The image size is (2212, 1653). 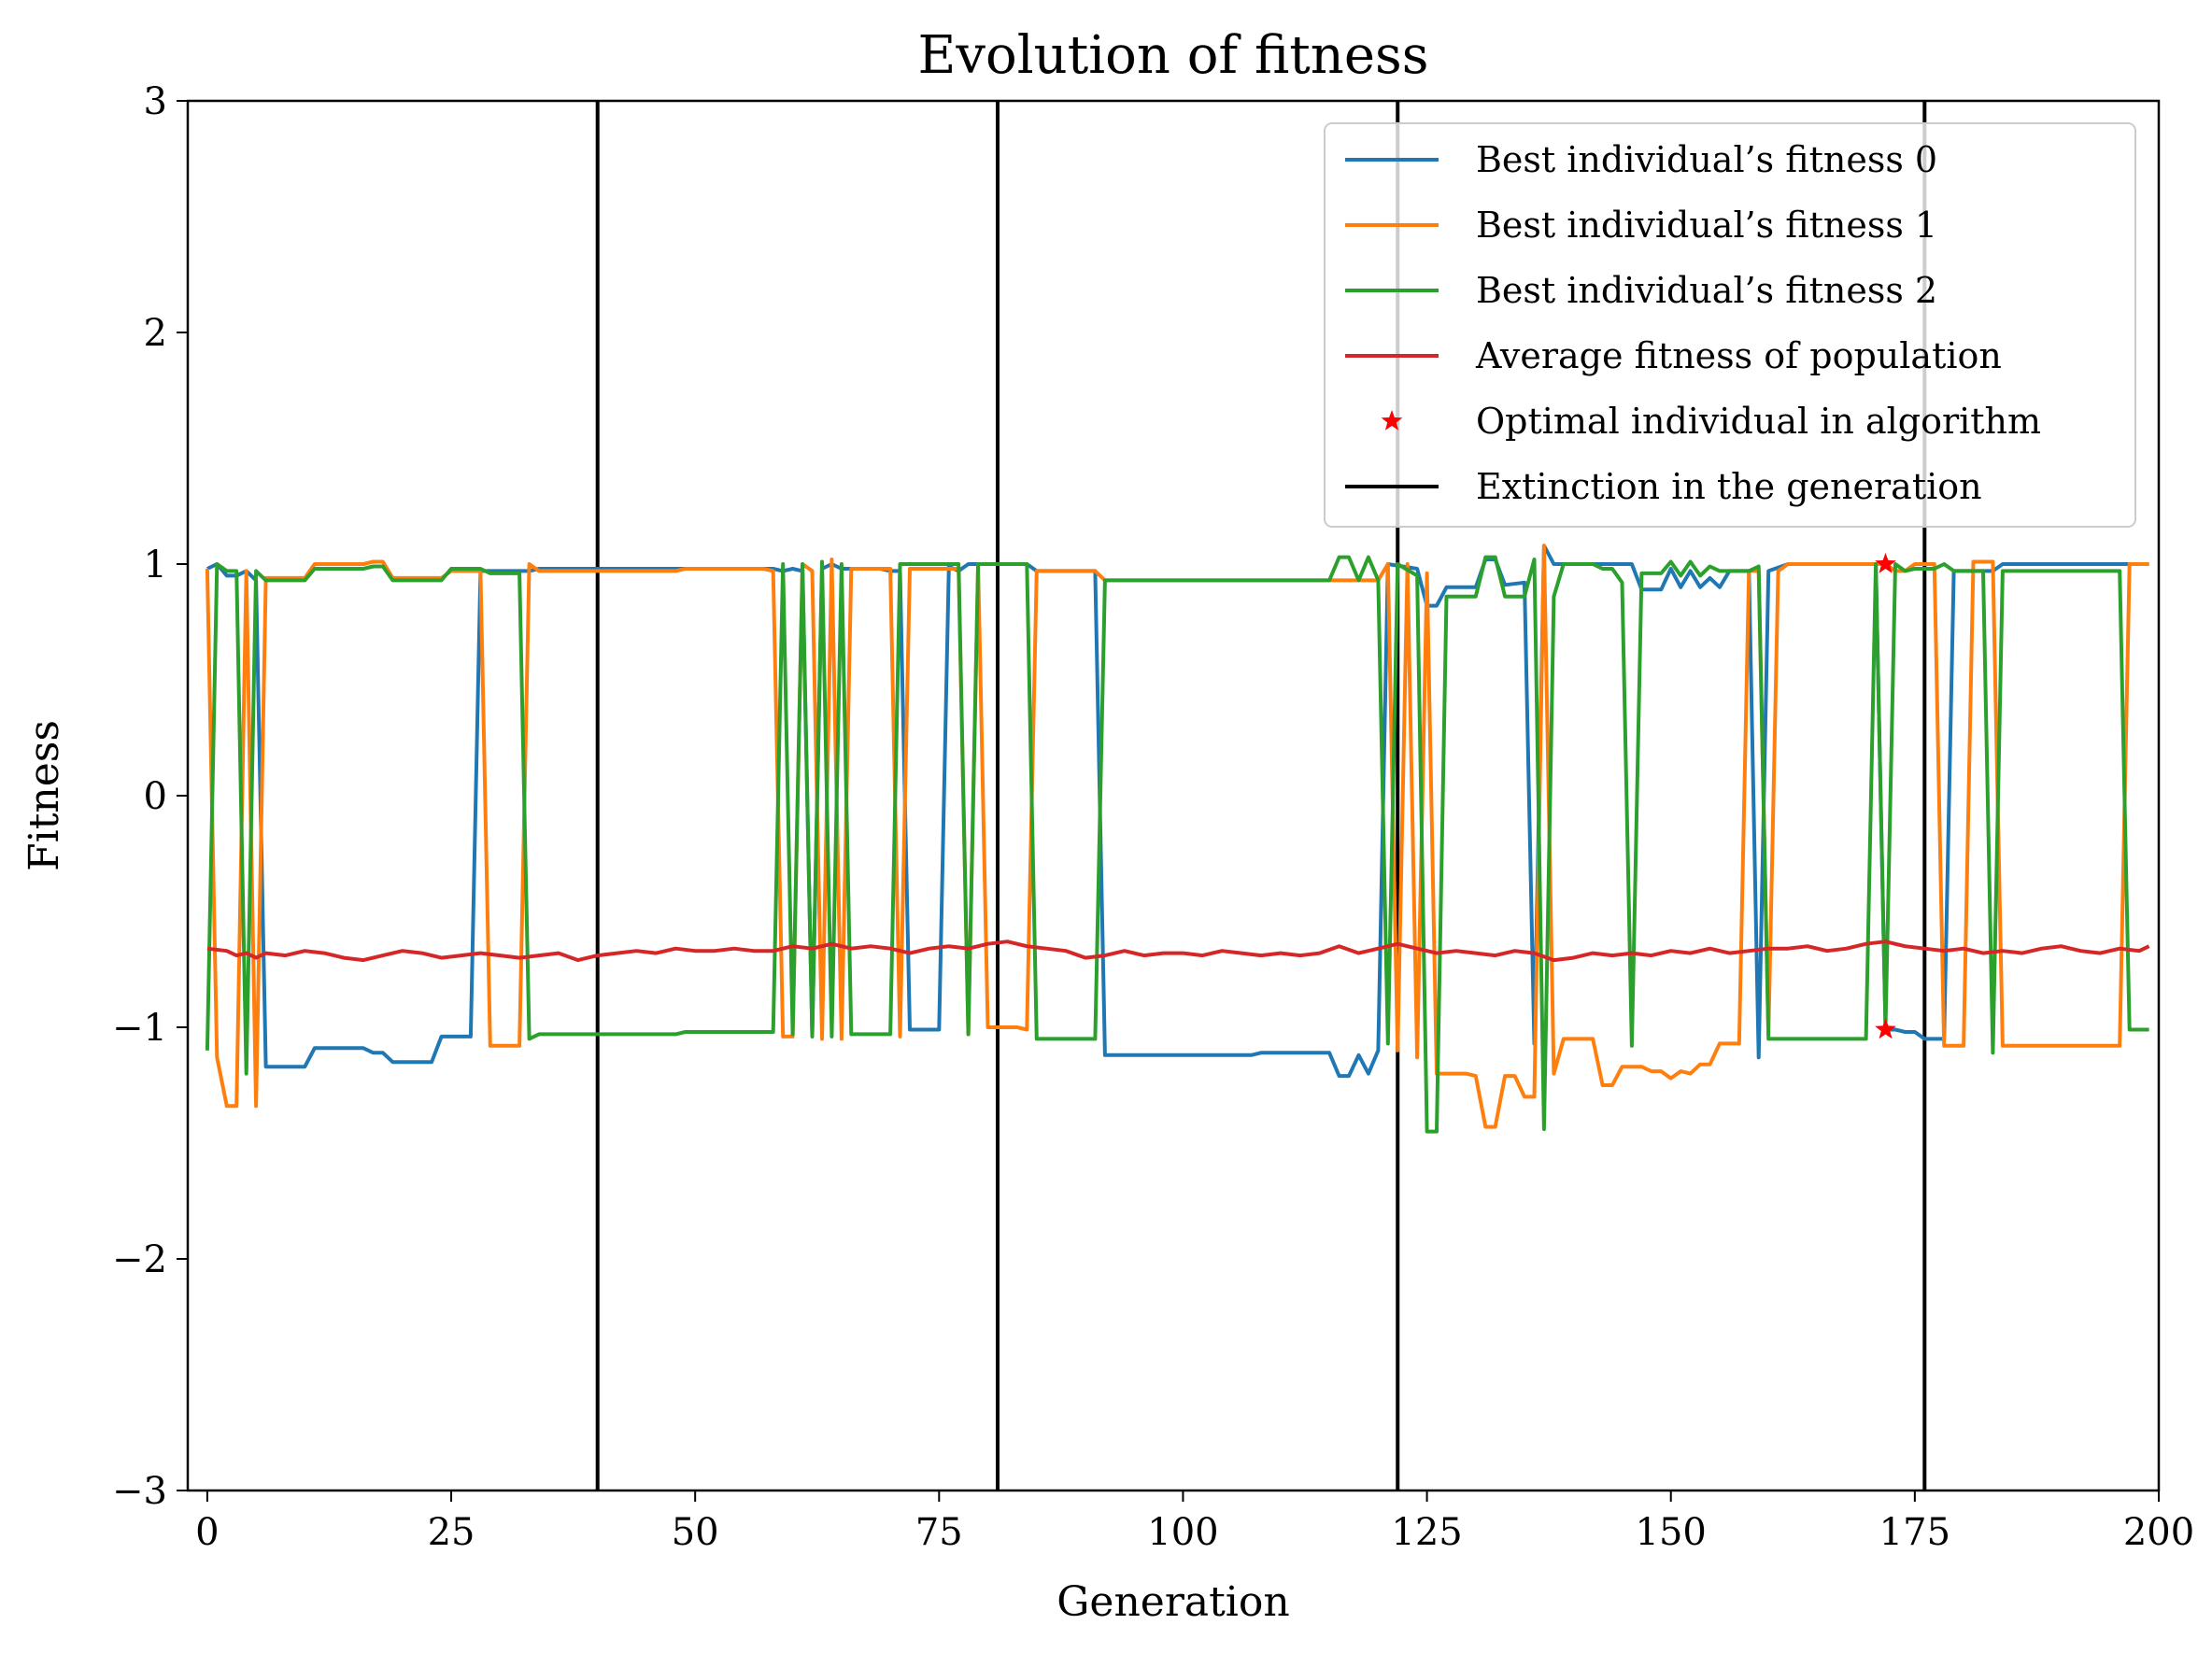 What do you see at coordinates (155, 333) in the screenshot?
I see `y-tick-label-5: 2` at bounding box center [155, 333].